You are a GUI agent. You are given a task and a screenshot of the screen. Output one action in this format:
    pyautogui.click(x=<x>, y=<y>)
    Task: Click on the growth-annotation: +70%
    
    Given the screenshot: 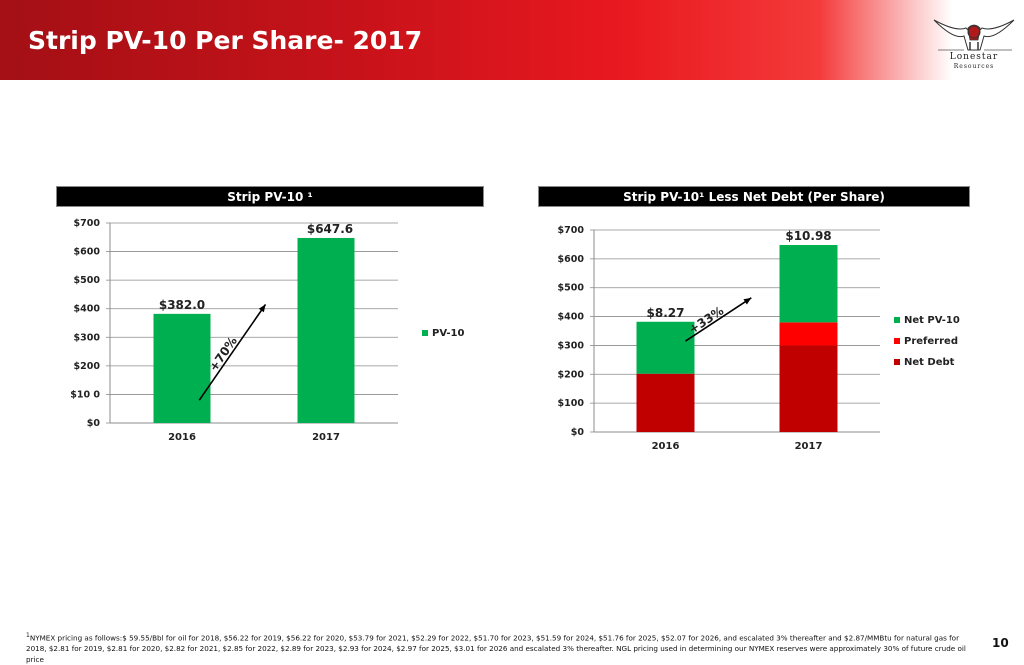 What is the action you would take?
    pyautogui.click(x=223, y=354)
    